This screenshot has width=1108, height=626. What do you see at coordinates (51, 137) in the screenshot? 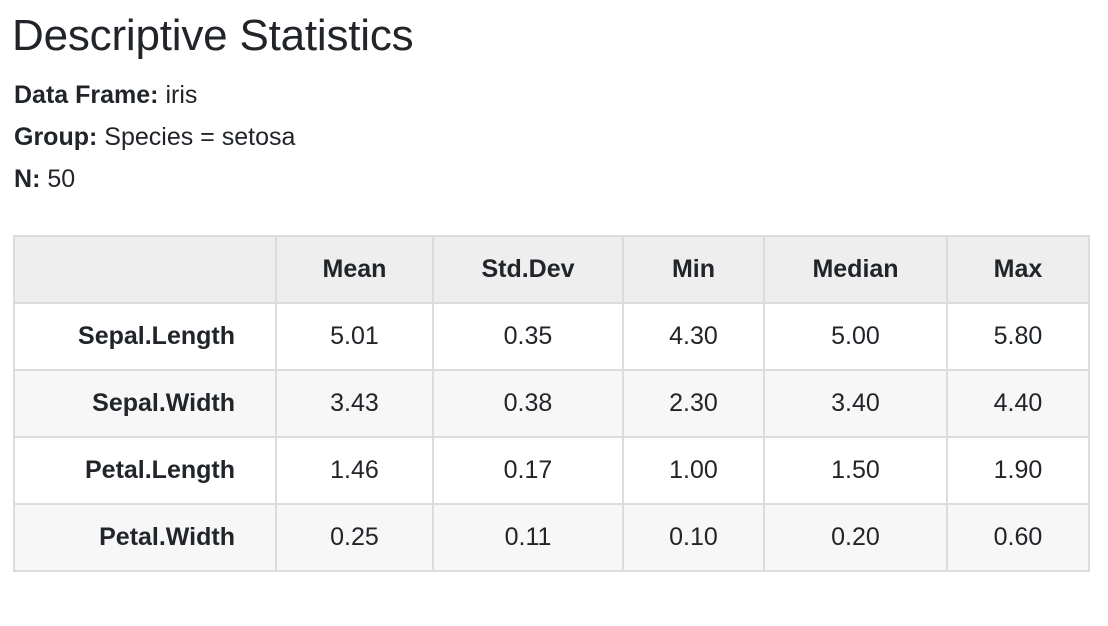
I see `group-label: Group` at bounding box center [51, 137].